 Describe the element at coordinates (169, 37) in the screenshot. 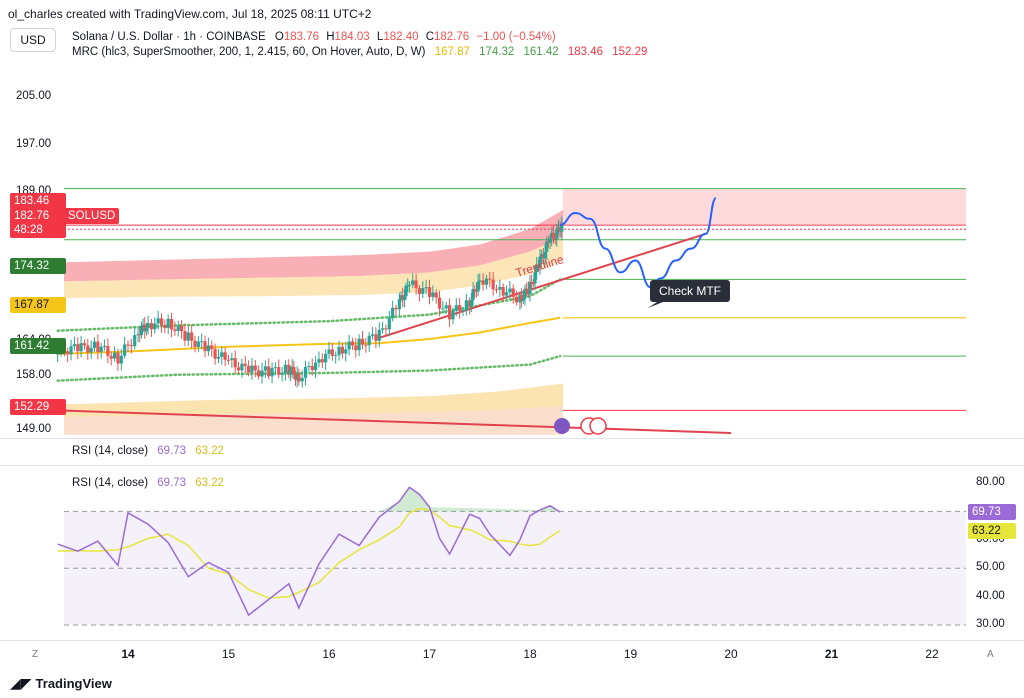

I see `symbol-title: Solana / U.S. Dollar · 1h · COINBASE` at that location.